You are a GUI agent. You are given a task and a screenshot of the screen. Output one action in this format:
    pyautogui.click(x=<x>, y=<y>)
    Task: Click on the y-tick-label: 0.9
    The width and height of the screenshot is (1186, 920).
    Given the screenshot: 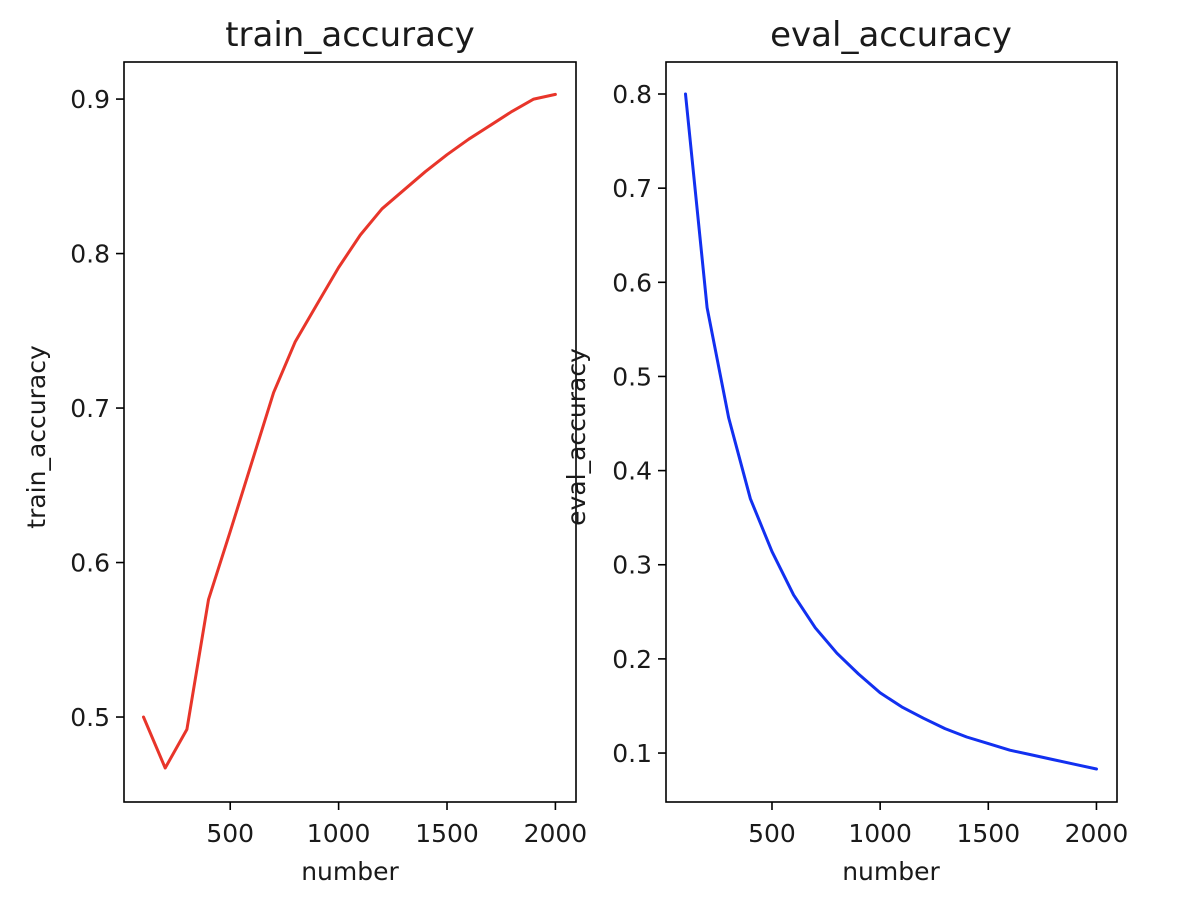 What is the action you would take?
    pyautogui.click(x=90, y=99)
    